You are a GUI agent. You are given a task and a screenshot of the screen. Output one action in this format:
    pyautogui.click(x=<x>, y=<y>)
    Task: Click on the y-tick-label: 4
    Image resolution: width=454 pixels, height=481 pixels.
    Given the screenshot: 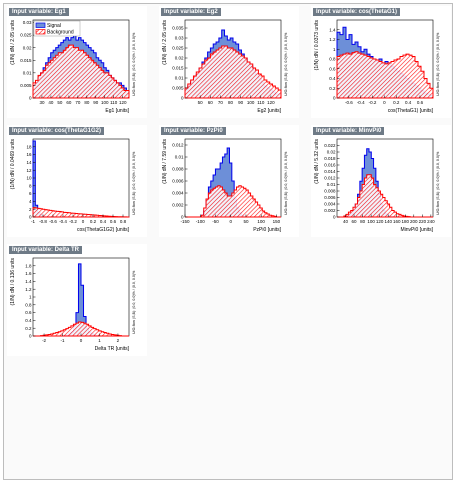 What is the action you would take?
    pyautogui.click(x=30, y=201)
    